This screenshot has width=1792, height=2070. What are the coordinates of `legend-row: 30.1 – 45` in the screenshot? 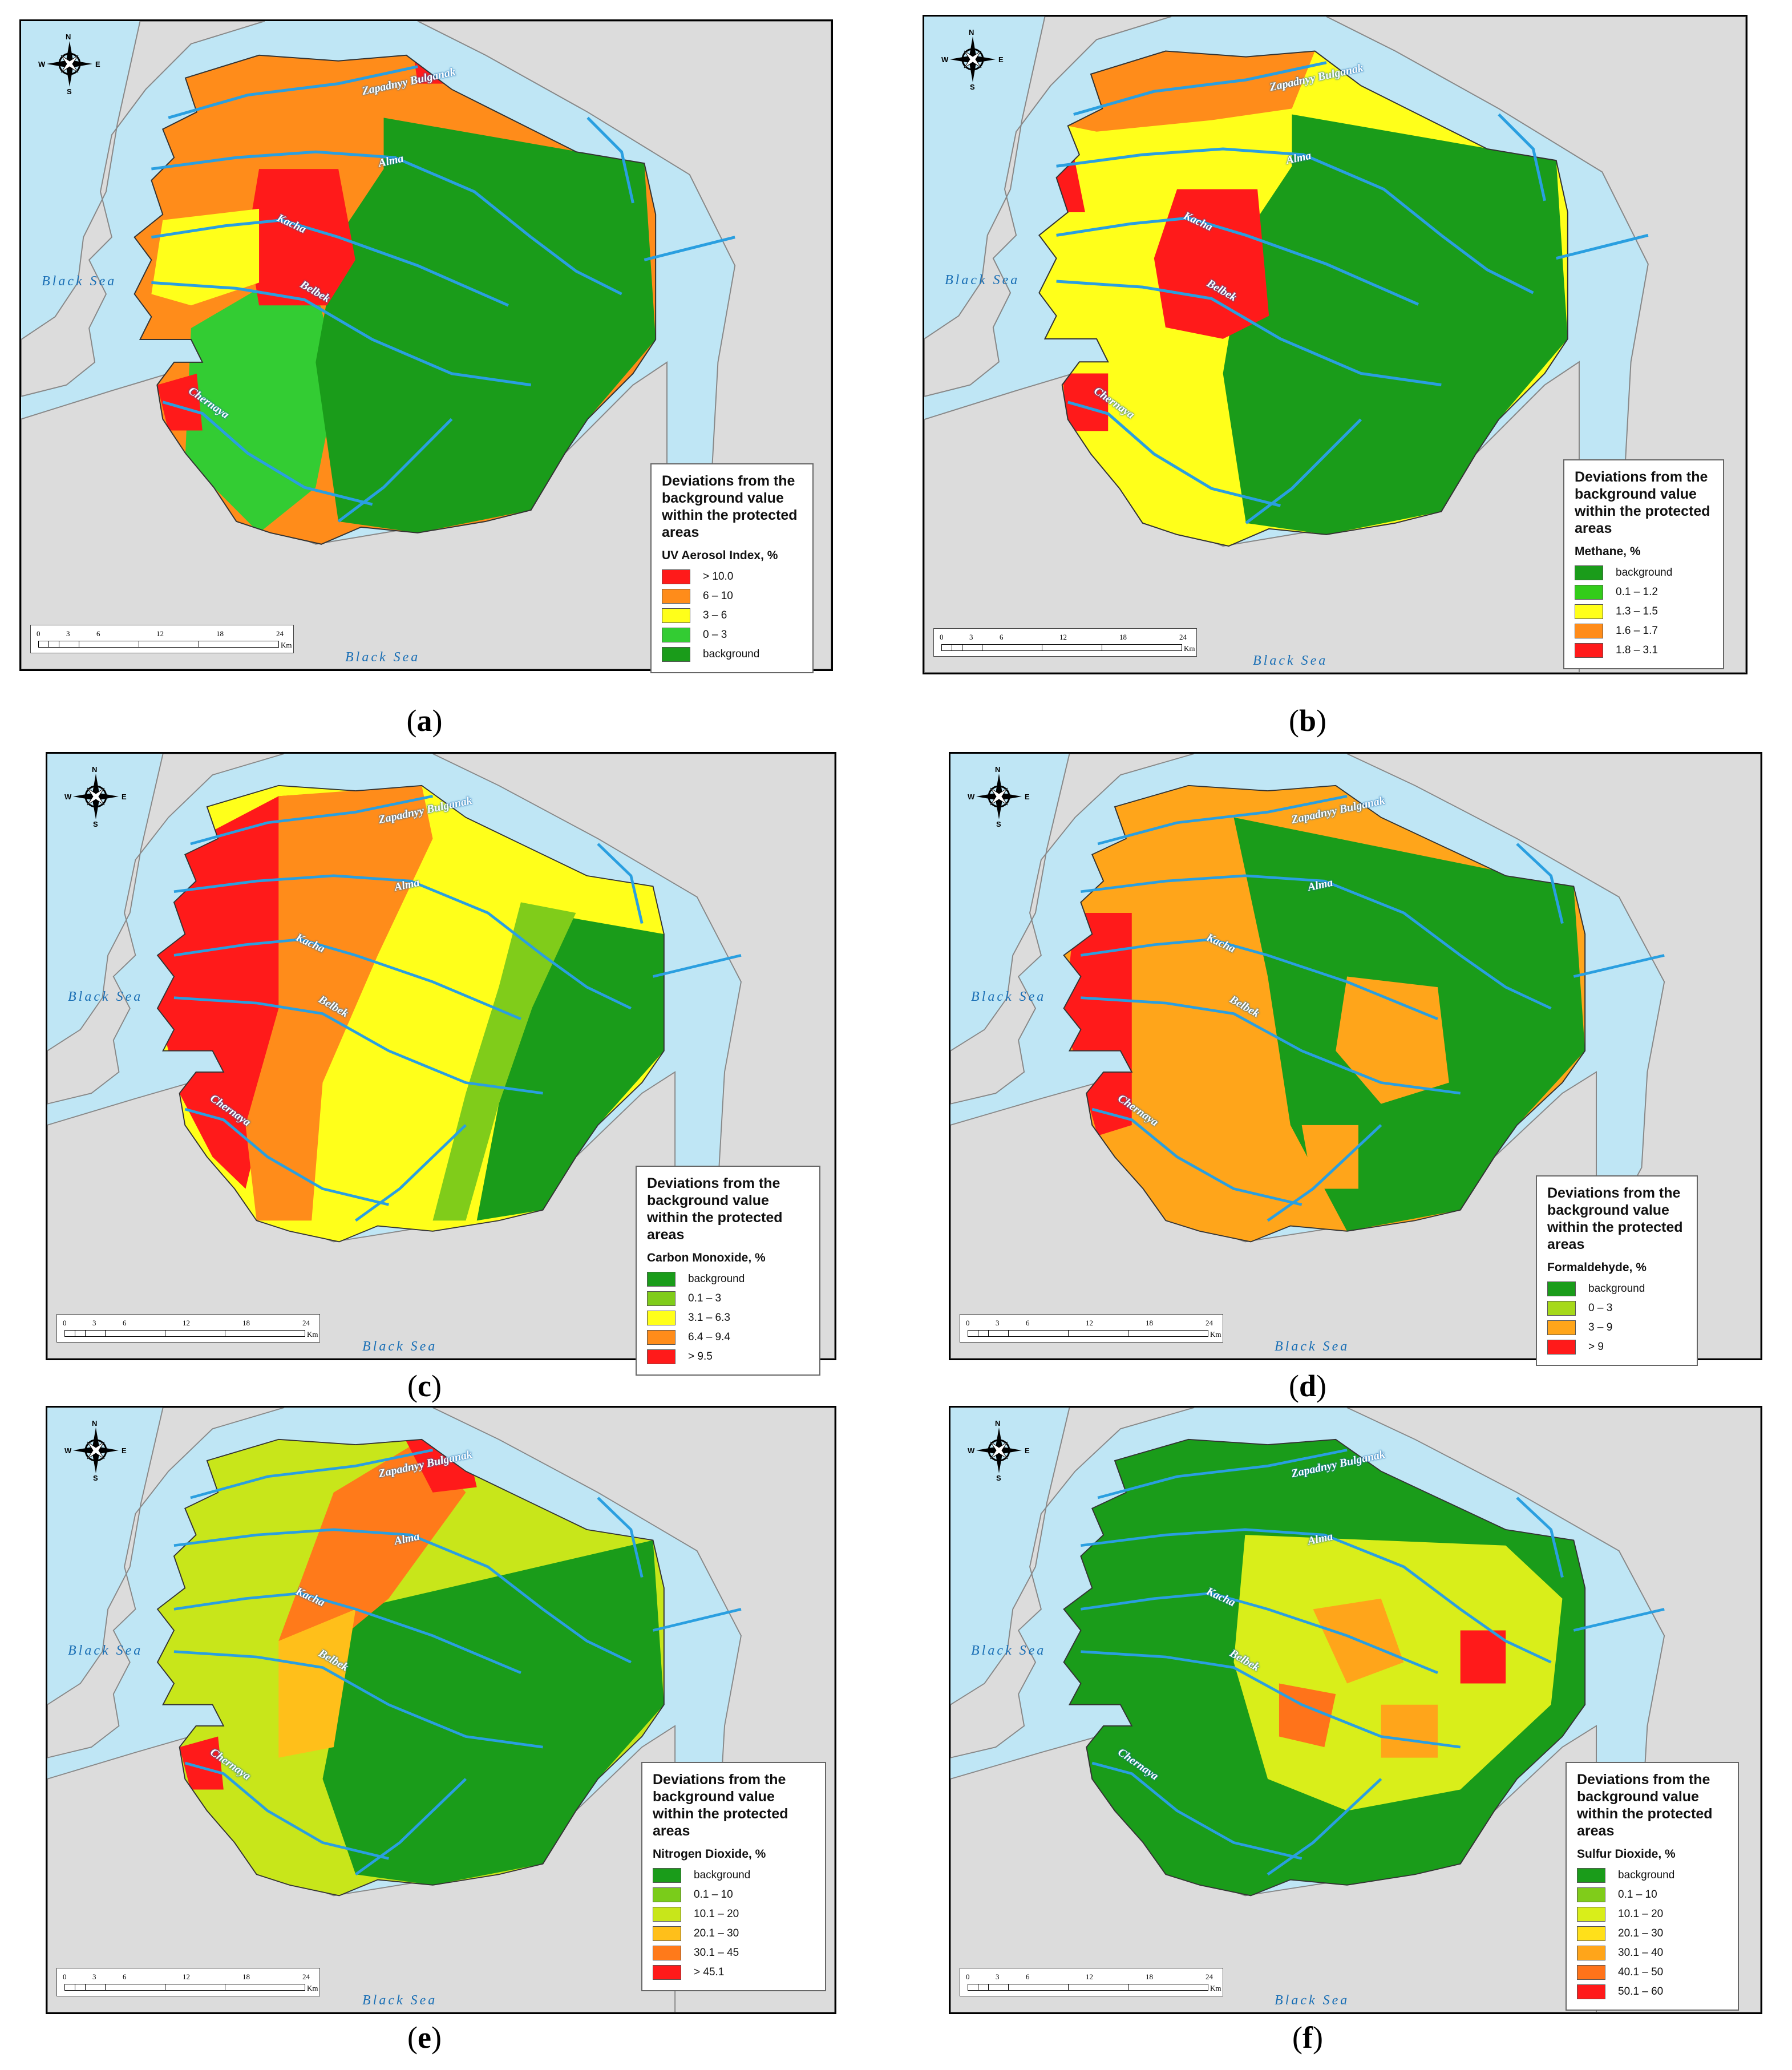 It's located at (734, 1953).